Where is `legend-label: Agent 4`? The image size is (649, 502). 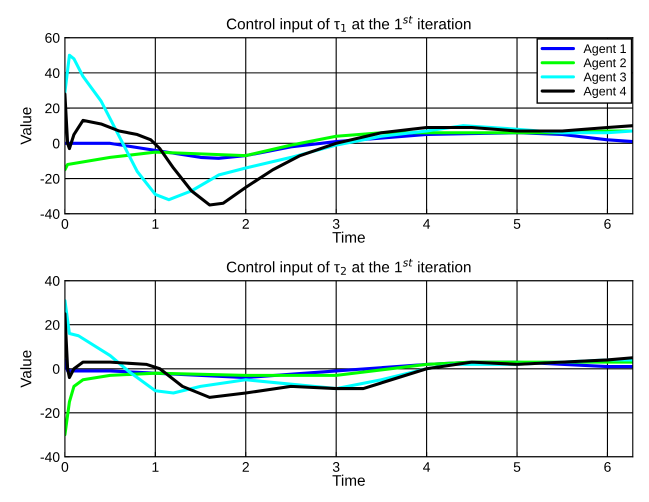
legend-label: Agent 4 is located at coordinates (604, 92).